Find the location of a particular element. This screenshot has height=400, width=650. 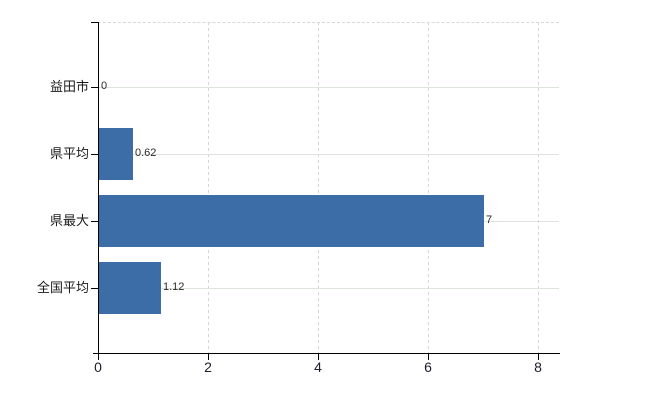

y-axis is located at coordinates (98, 188).